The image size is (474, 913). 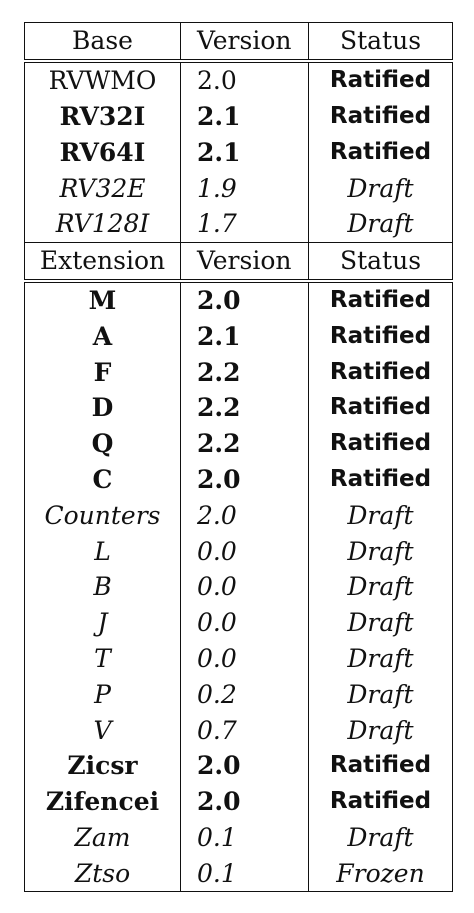 I want to click on extension-row: Zam 0.1 Draft, so click(x=239, y=838).